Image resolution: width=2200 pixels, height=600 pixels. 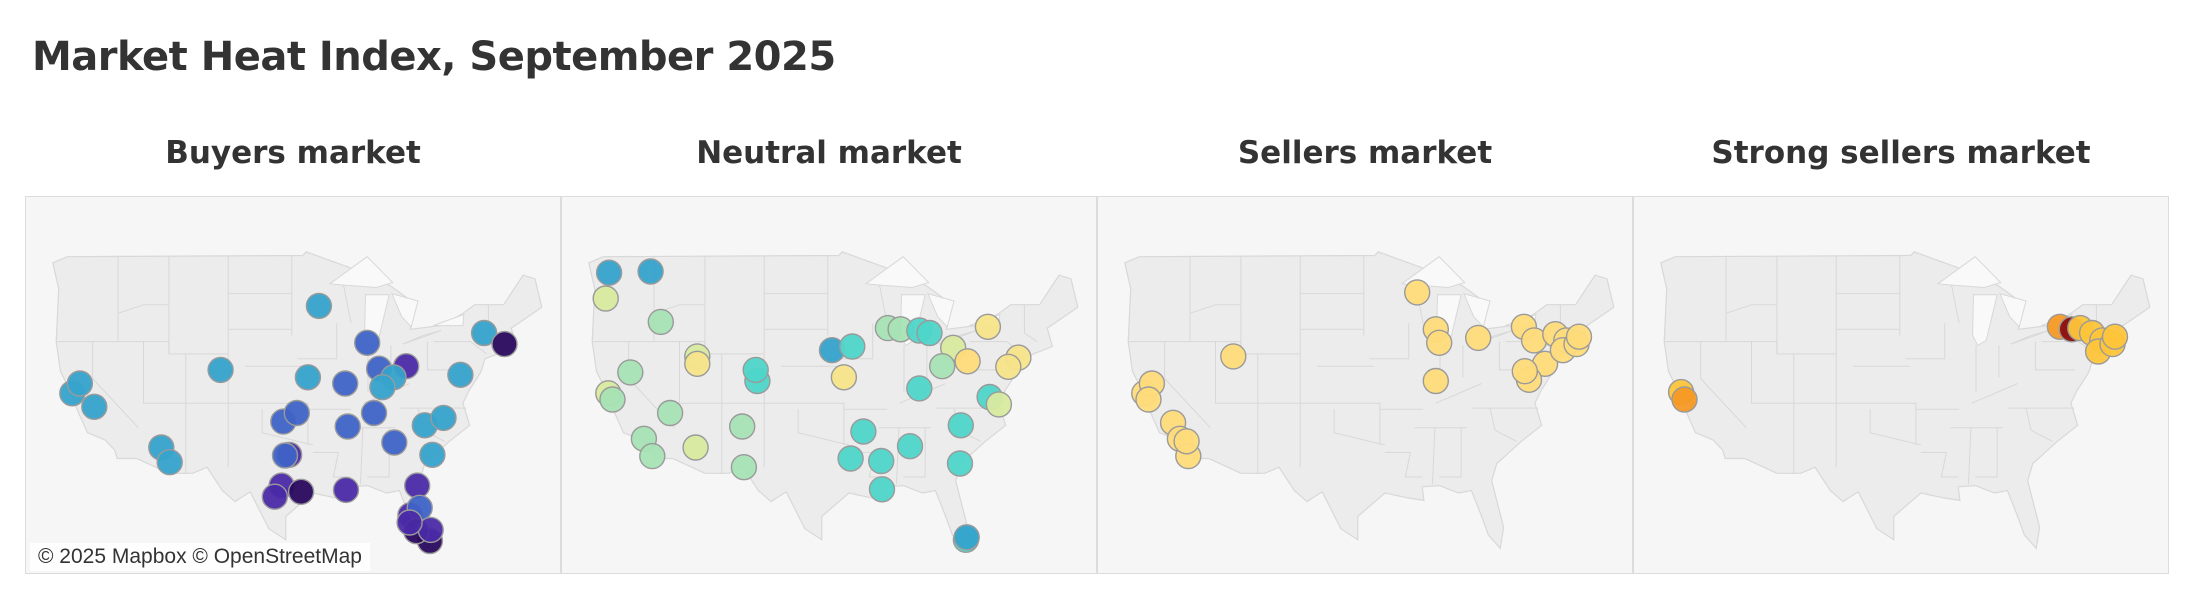 I want to click on page-title: Market Heat Index, September 2025, so click(x=434, y=57).